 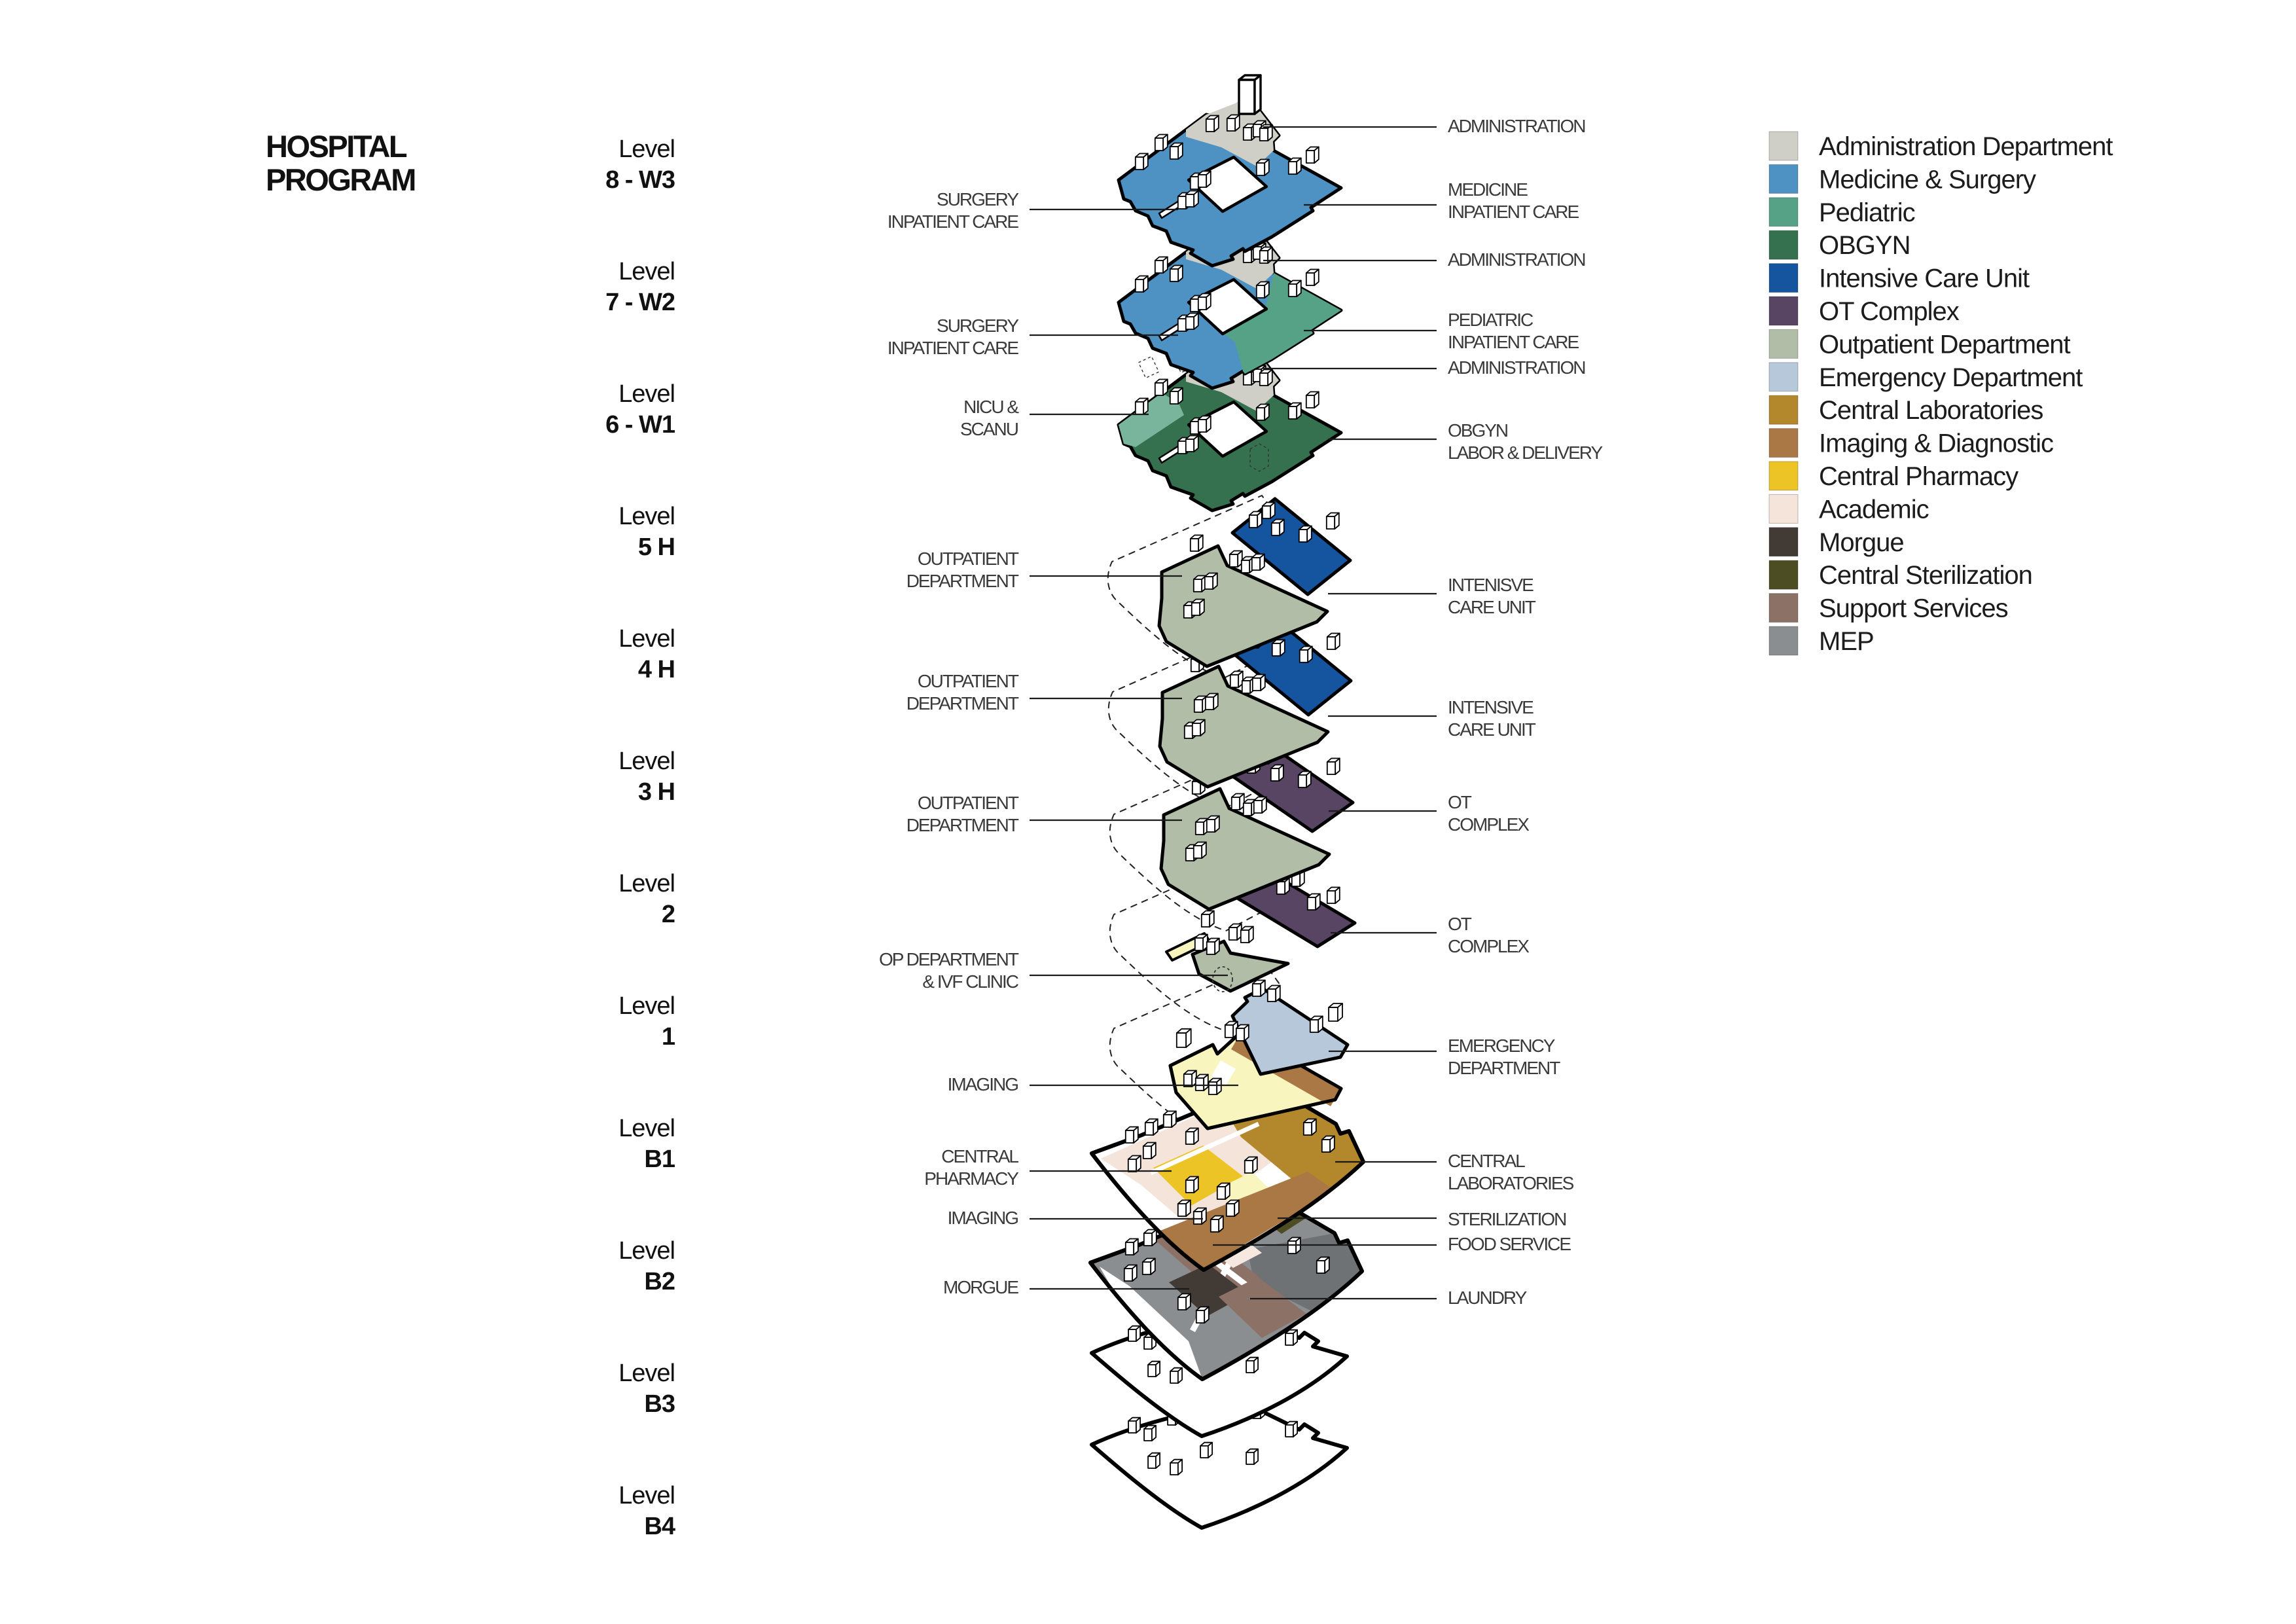 What do you see at coordinates (980, 1287) in the screenshot?
I see `svg-text: MORGUE` at bounding box center [980, 1287].